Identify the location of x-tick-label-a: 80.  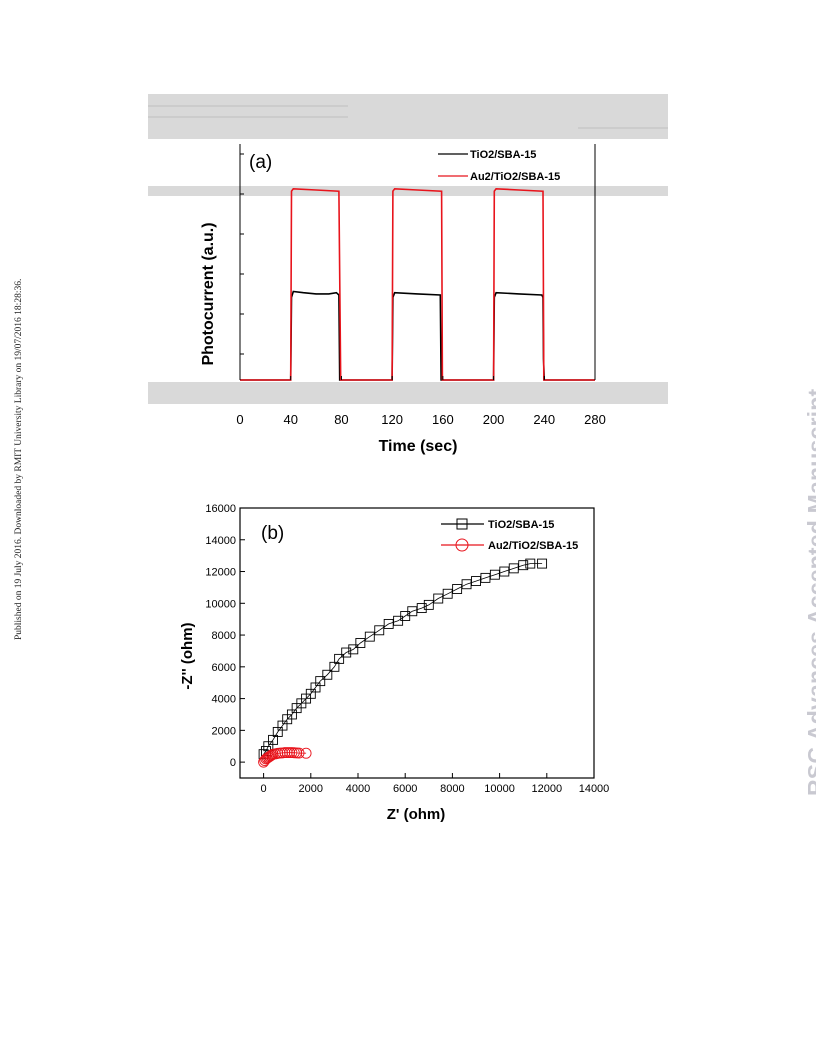
(341, 419).